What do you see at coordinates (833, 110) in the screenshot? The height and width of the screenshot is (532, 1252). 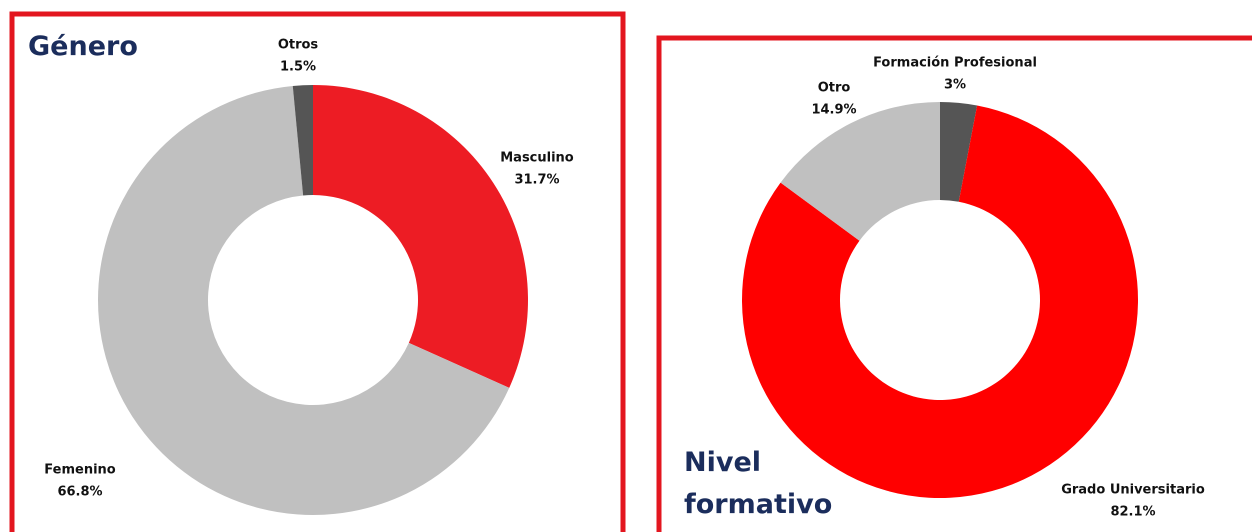 I see `data-label: 14.9%` at bounding box center [833, 110].